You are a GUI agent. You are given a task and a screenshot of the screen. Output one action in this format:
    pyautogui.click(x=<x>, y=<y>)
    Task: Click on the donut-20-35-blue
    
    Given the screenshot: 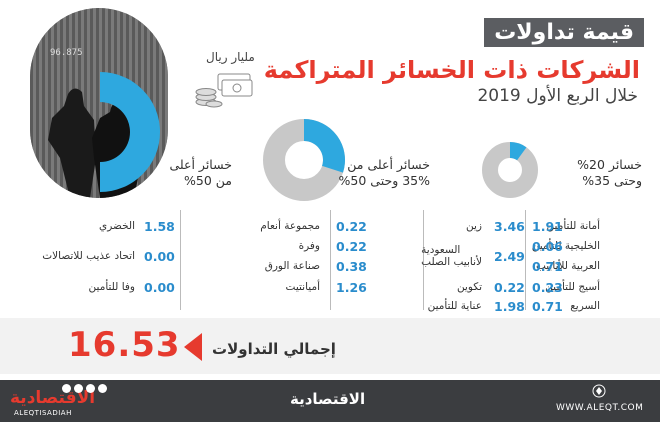 What is the action you would take?
    pyautogui.click(x=518, y=151)
    